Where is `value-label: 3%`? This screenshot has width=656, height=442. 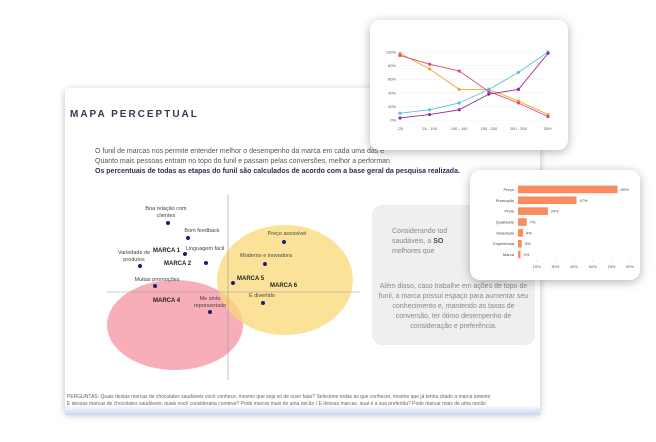 value-label: 3% is located at coordinates (528, 243).